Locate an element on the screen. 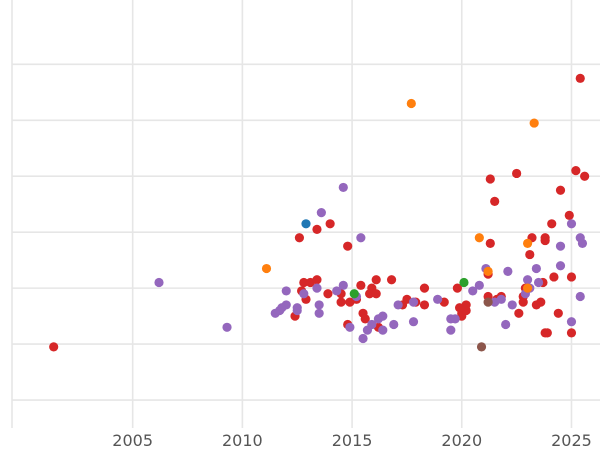 The image size is (600, 450). x-tick-label-2015: 2015 is located at coordinates (352, 440).